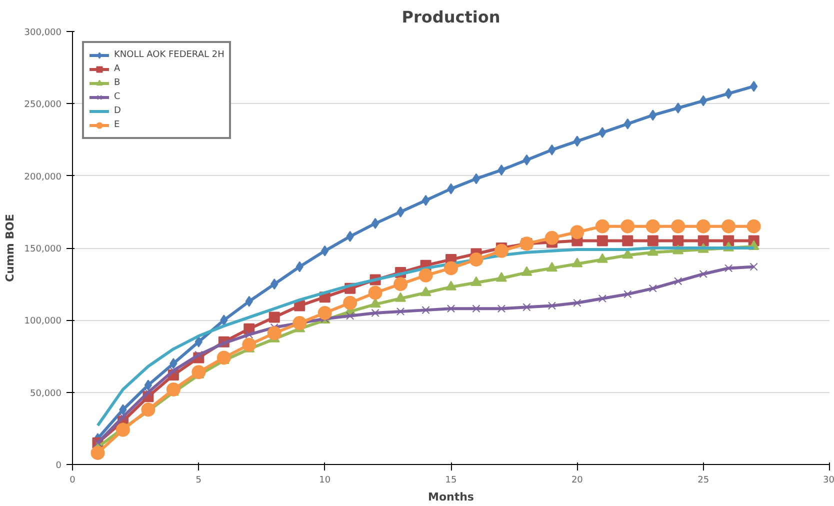 This screenshot has height=506, width=834. I want to click on x-tick-label: 10, so click(325, 481).